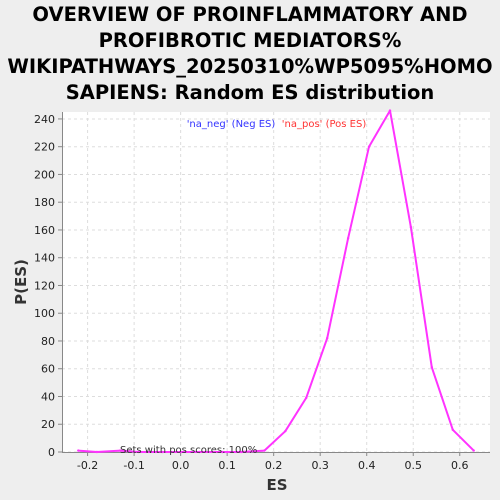 Image resolution: width=500 pixels, height=500 pixels. What do you see at coordinates (133, 465) in the screenshot?
I see `x-tick-label: -0.1` at bounding box center [133, 465].